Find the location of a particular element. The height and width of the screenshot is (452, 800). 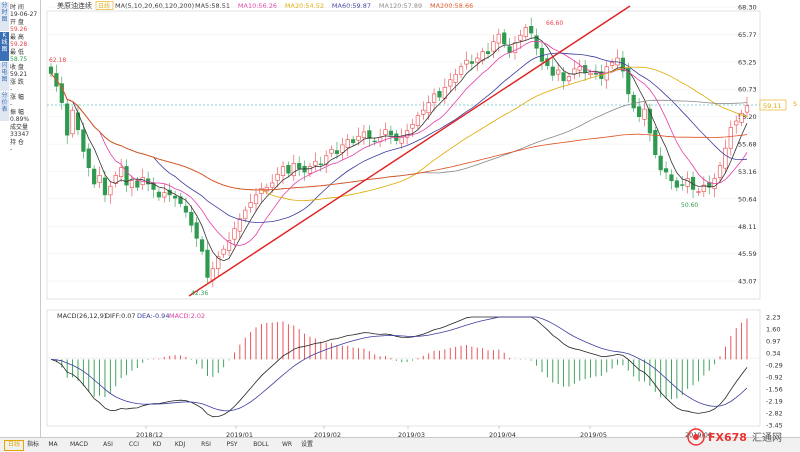

indicator-tab: MACD is located at coordinates (79, 444).